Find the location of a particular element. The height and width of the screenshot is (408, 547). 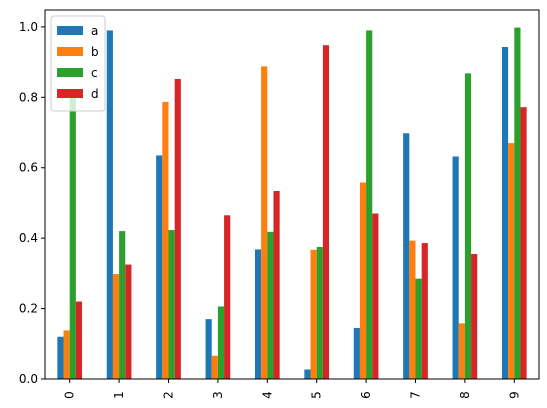

x-tick-label: 2 is located at coordinates (169, 395).